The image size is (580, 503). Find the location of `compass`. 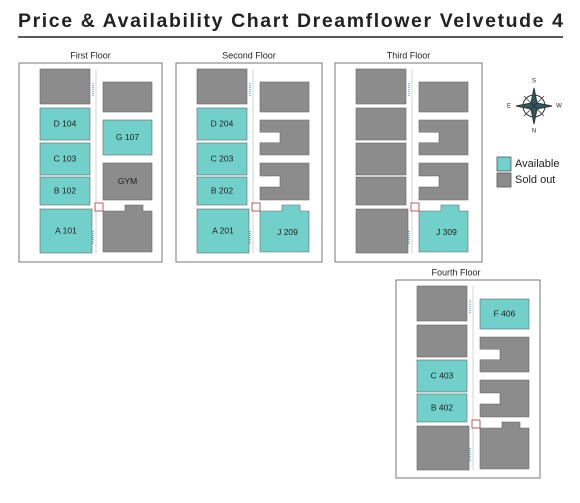

compass is located at coordinates (534, 106).